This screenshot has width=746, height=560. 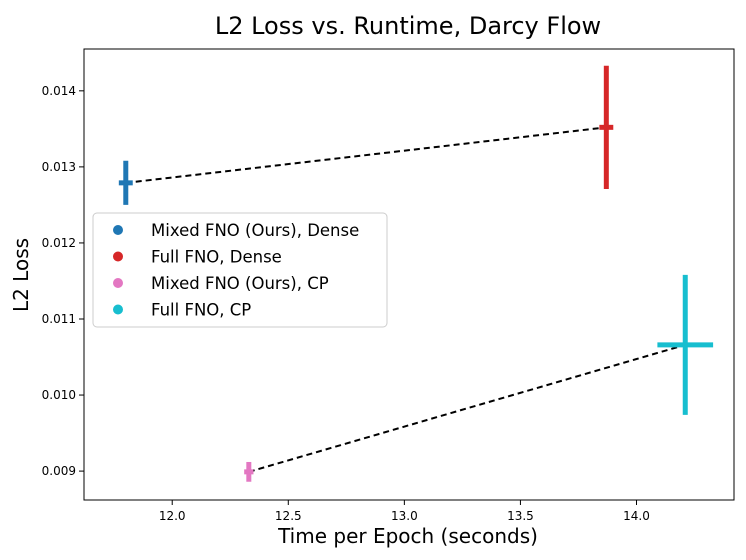 I want to click on legend-label: Full FNO, Dense, so click(x=216, y=257).